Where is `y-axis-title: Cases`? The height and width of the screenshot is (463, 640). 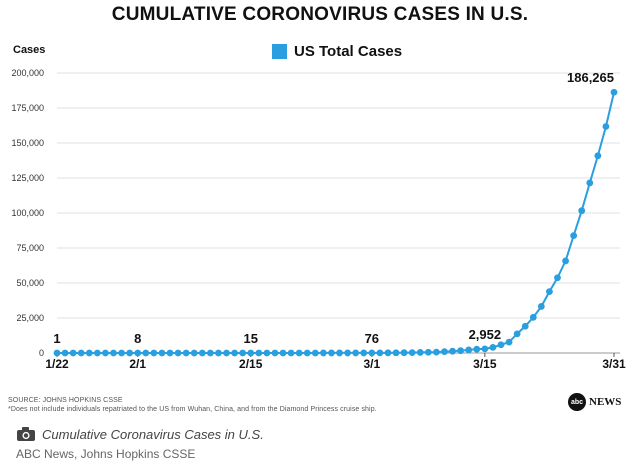
y-axis-title: Cases is located at coordinates (29, 50).